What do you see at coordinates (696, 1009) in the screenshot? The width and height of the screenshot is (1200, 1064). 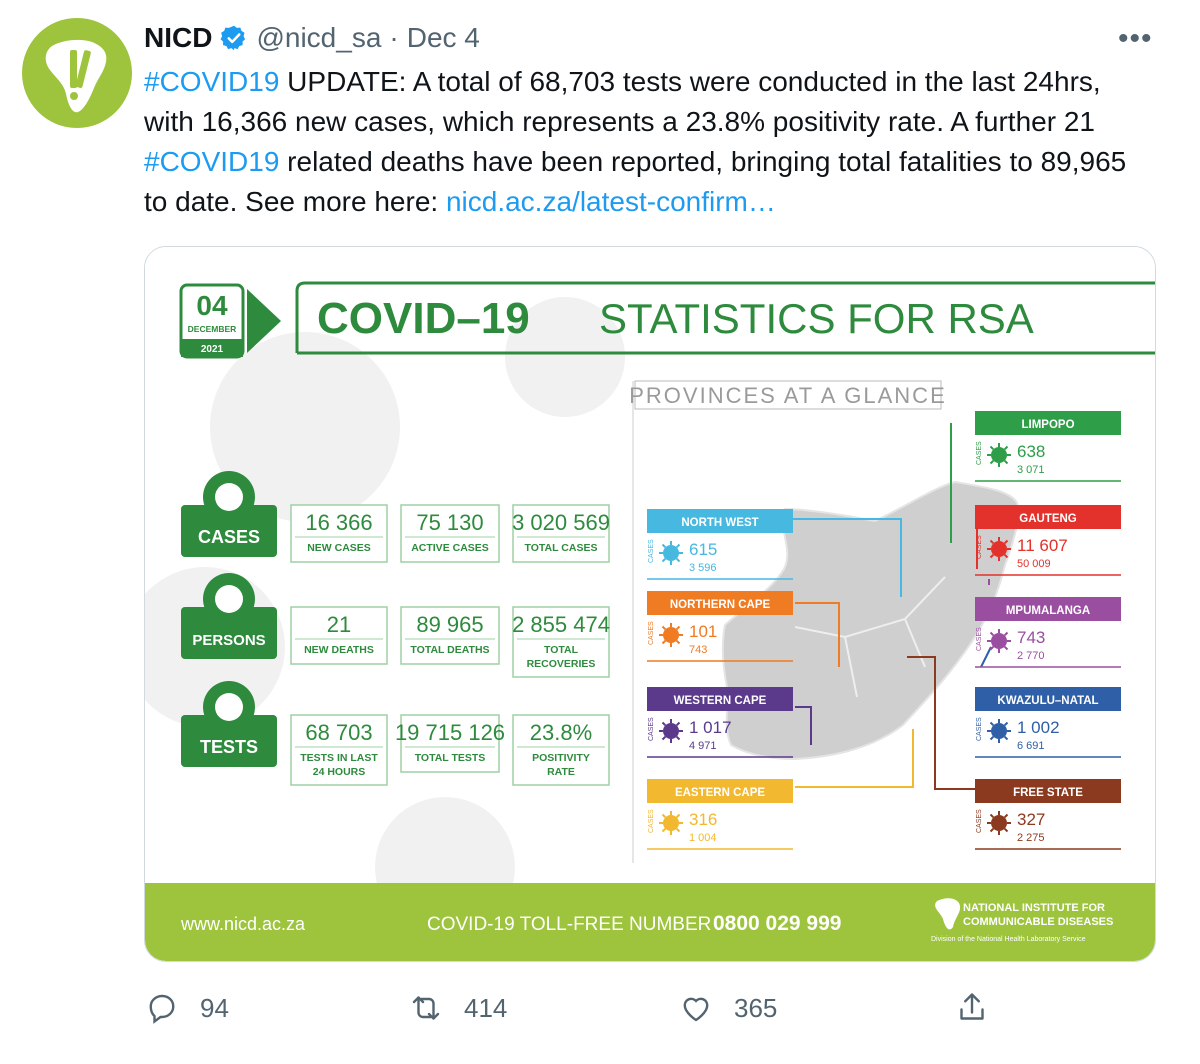 I see `heart-icon` at bounding box center [696, 1009].